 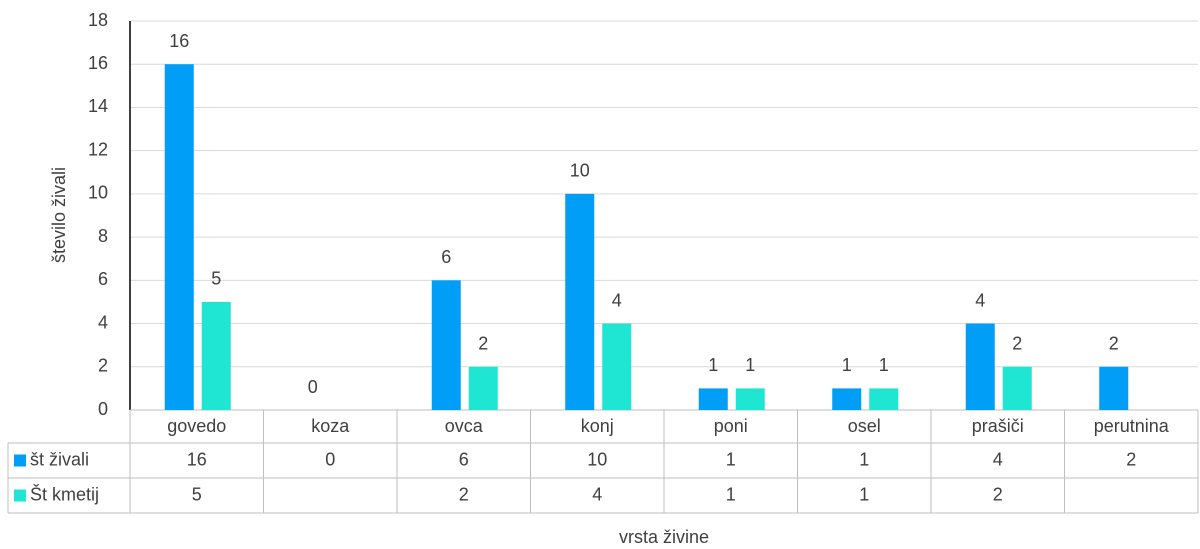 What do you see at coordinates (330, 426) in the screenshot?
I see `x-tick-label: koza` at bounding box center [330, 426].